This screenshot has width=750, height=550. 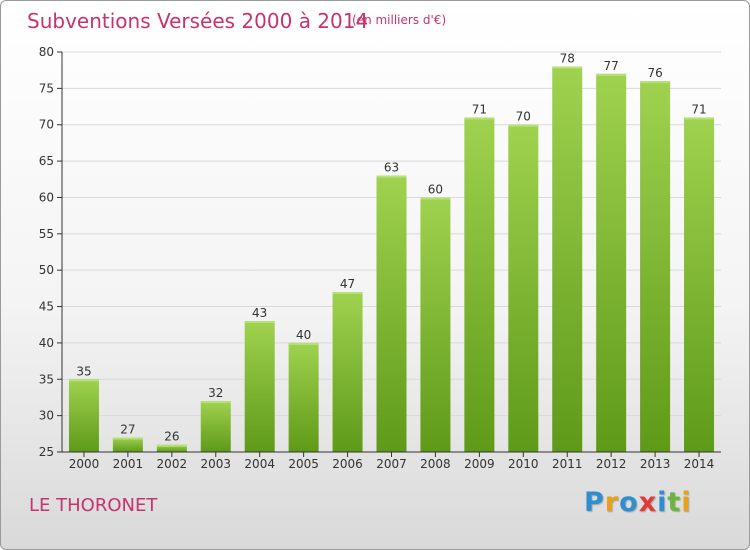 I want to click on y-tick-label: 40, so click(x=46, y=343).